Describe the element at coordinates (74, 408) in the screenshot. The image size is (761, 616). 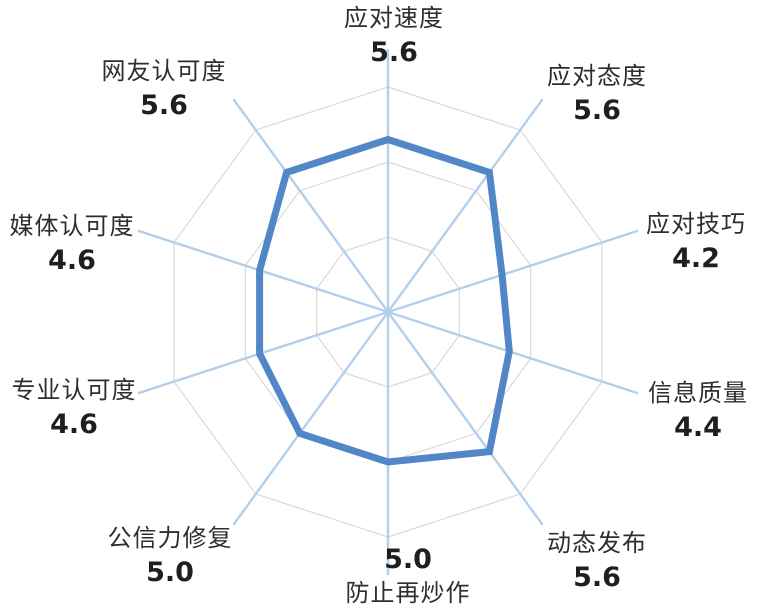
I see `axis-label-professional-recognition: 专业认可度 4.6` at that location.